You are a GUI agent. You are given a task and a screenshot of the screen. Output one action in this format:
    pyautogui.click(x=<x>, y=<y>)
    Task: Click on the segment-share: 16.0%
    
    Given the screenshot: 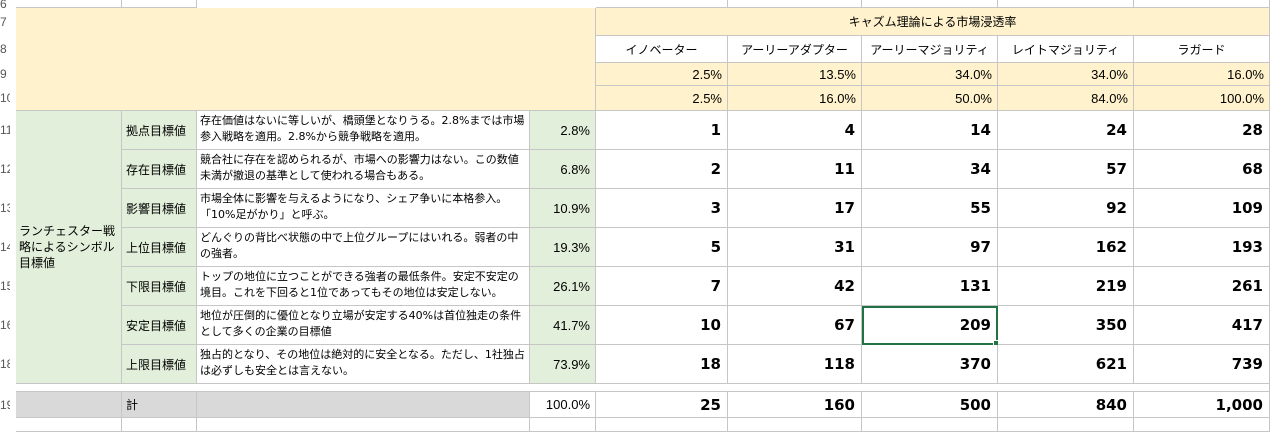 What is the action you would take?
    pyautogui.click(x=1202, y=74)
    